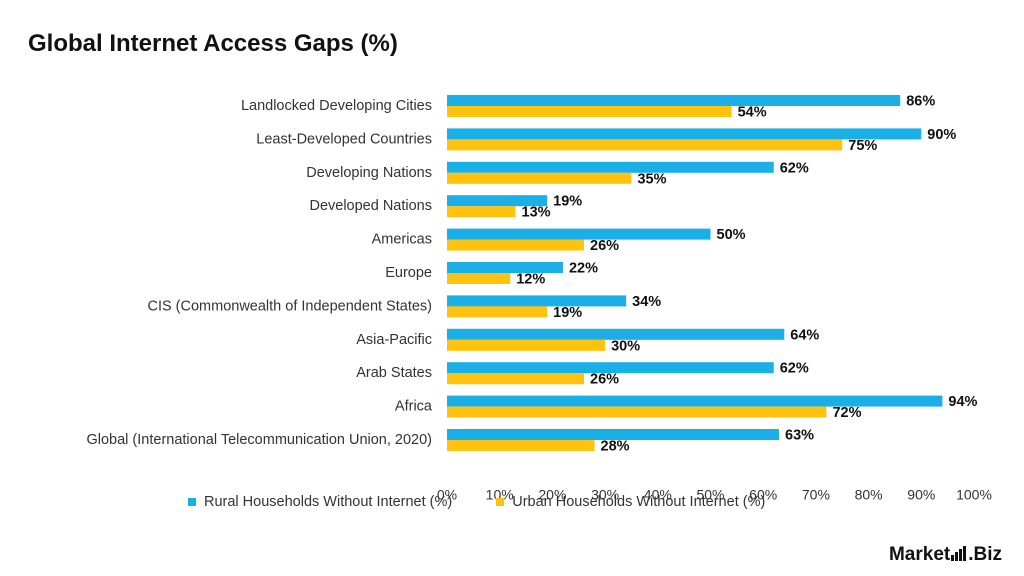  What do you see at coordinates (394, 340) in the screenshot?
I see `category-label: Asia-Pacific` at bounding box center [394, 340].